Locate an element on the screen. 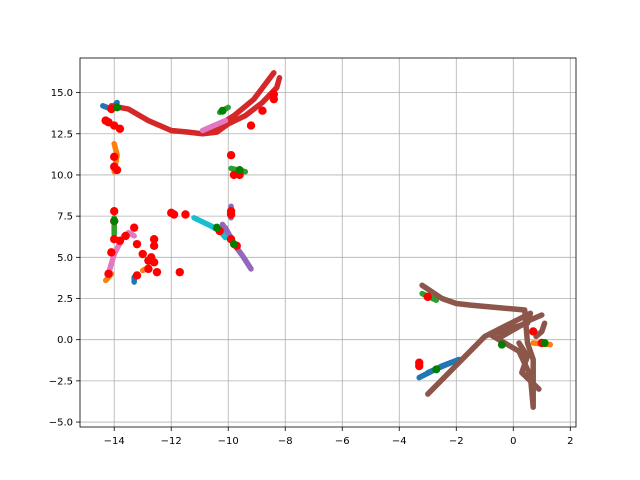 This screenshot has height=480, width=640. x-tick-label: −6 is located at coordinates (342, 441).